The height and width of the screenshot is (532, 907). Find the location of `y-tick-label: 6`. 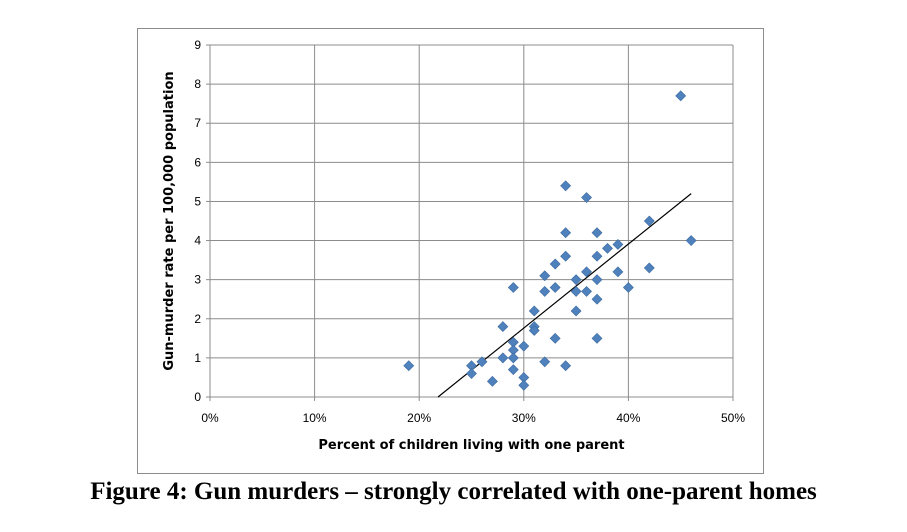

y-tick-label: 6 is located at coordinates (197, 162).